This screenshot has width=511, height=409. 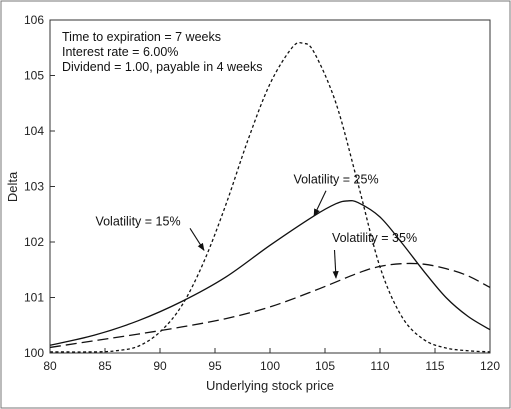 I want to click on y-ticks: 100 101 102 103 104 105 106, so click(x=39, y=186).